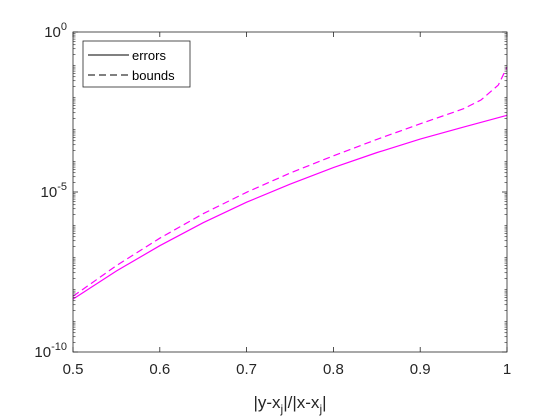 This screenshot has width=560, height=420. I want to click on y-tick-label: 10⁰, so click(55, 31).